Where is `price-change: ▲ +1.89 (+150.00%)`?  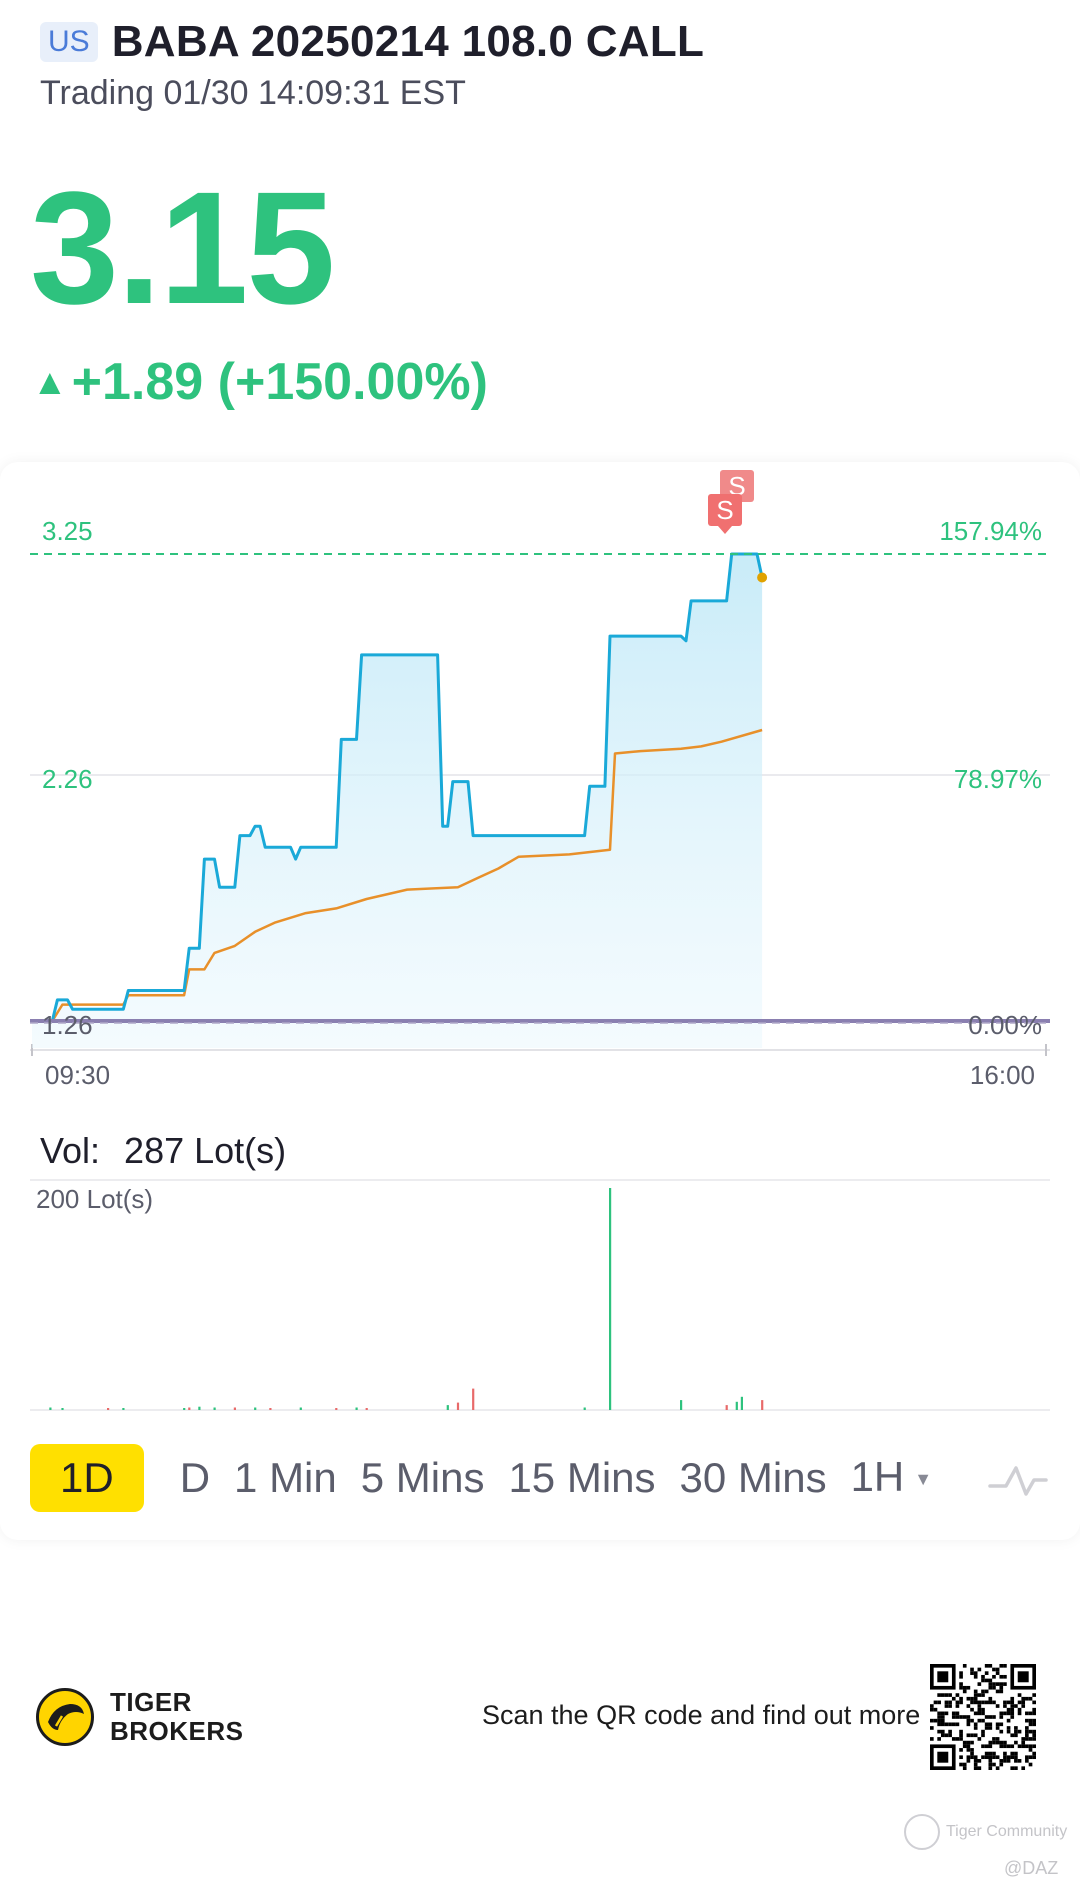 price-change: ▲ +1.89 (+150.00%) is located at coordinates (260, 382).